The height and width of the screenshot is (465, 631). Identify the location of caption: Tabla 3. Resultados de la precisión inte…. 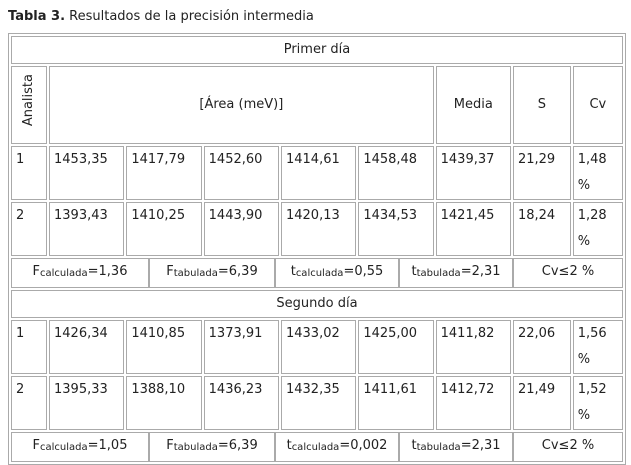
(161, 16).